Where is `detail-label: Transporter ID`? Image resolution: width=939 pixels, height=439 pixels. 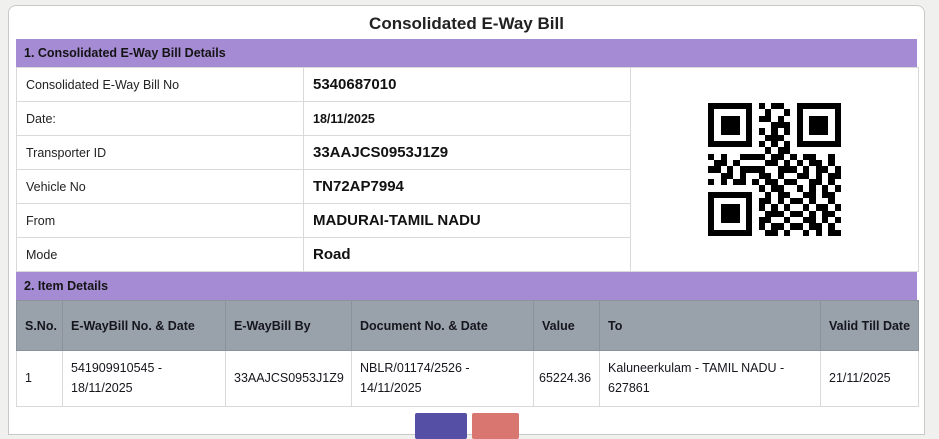 detail-label: Transporter ID is located at coordinates (160, 152).